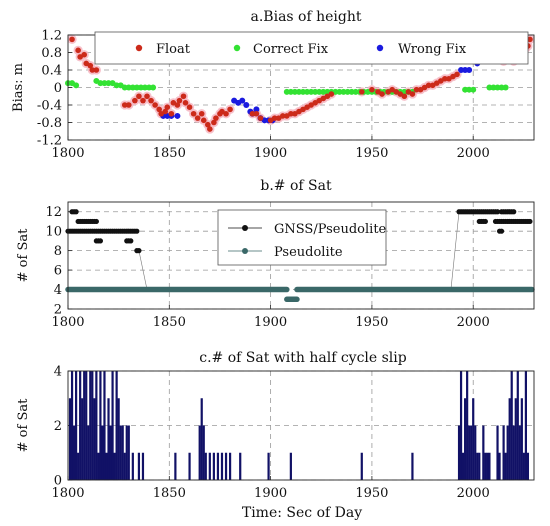  I want to click on legend-correct-fix-label: Correct Fix, so click(291, 49).